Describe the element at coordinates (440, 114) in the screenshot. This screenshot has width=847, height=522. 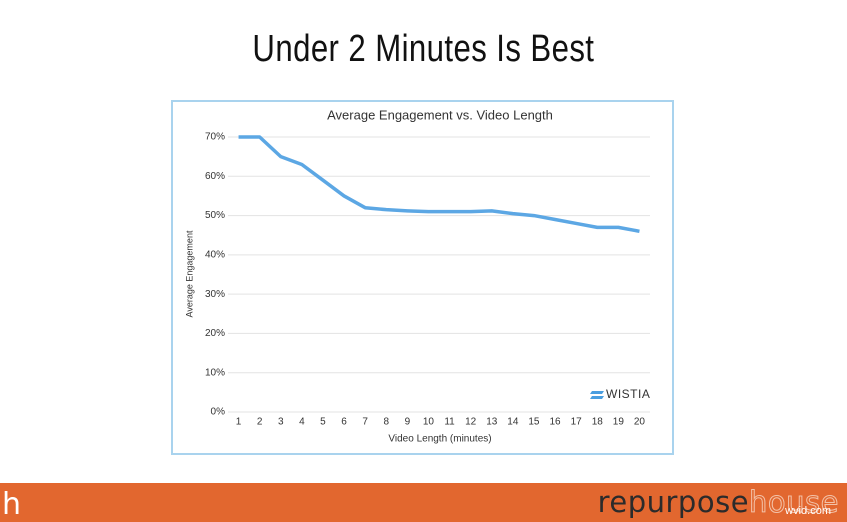
I see `chart-title: Average Engagement vs. Video Length` at that location.